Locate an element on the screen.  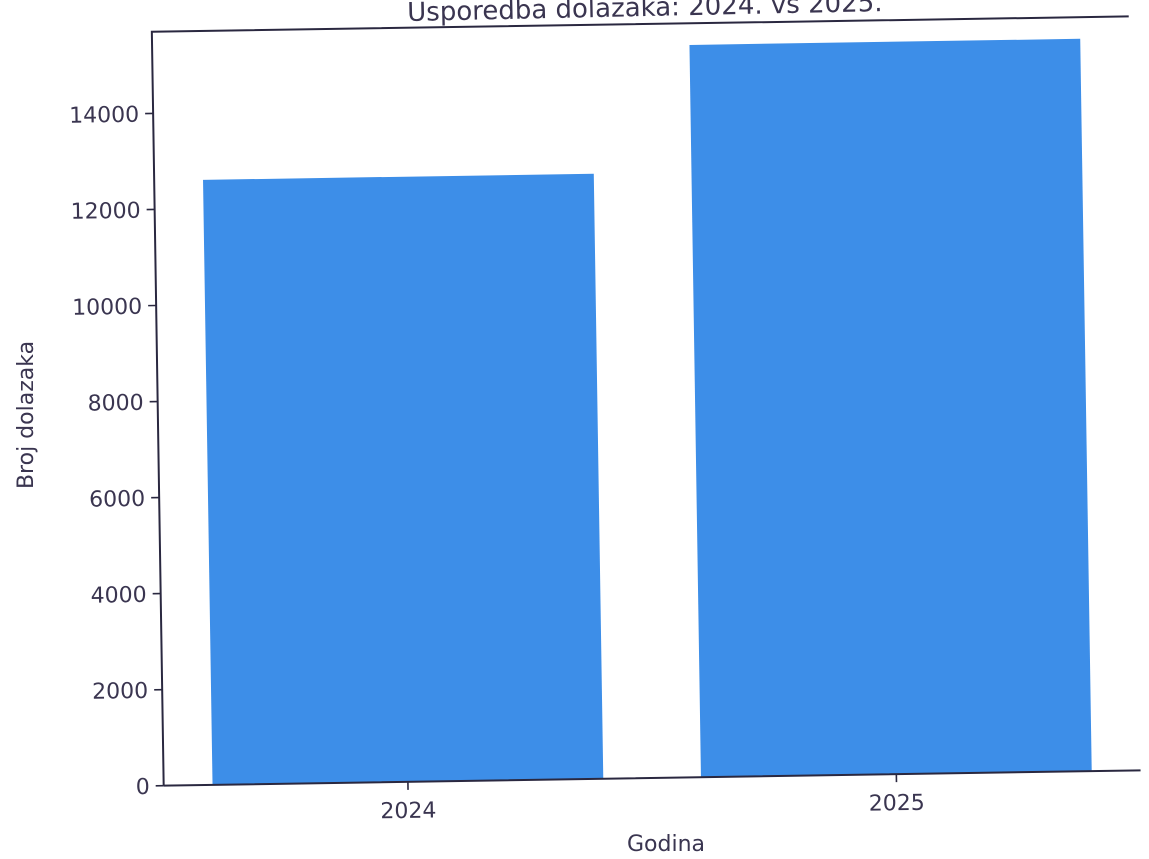
y-tick-label: 0 is located at coordinates (143, 787).